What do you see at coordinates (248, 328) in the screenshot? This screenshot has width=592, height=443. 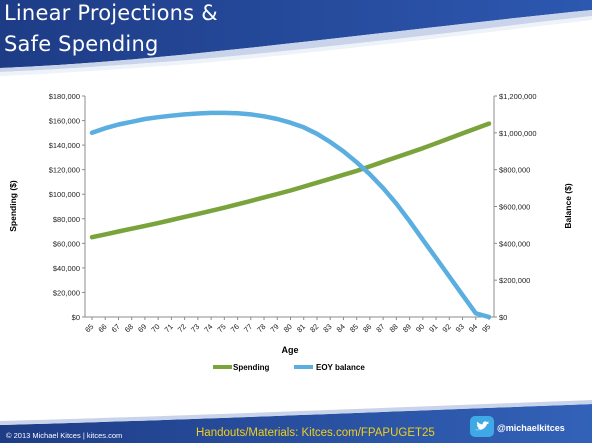 I see `x-tick-label: 77` at bounding box center [248, 328].